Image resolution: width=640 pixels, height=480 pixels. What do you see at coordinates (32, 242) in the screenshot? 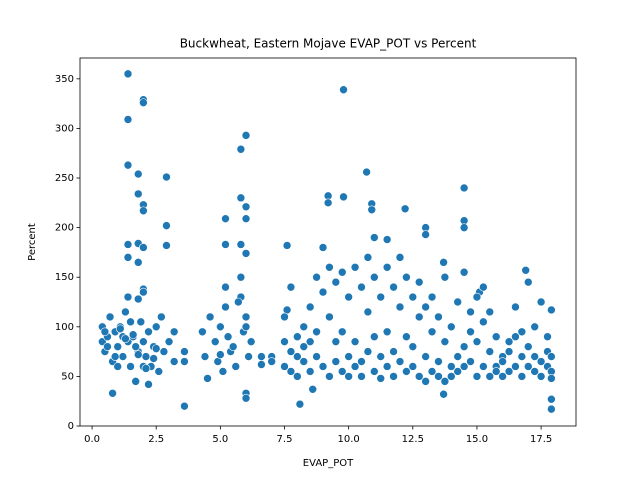
I see `y-axis-label: Percent` at bounding box center [32, 242].